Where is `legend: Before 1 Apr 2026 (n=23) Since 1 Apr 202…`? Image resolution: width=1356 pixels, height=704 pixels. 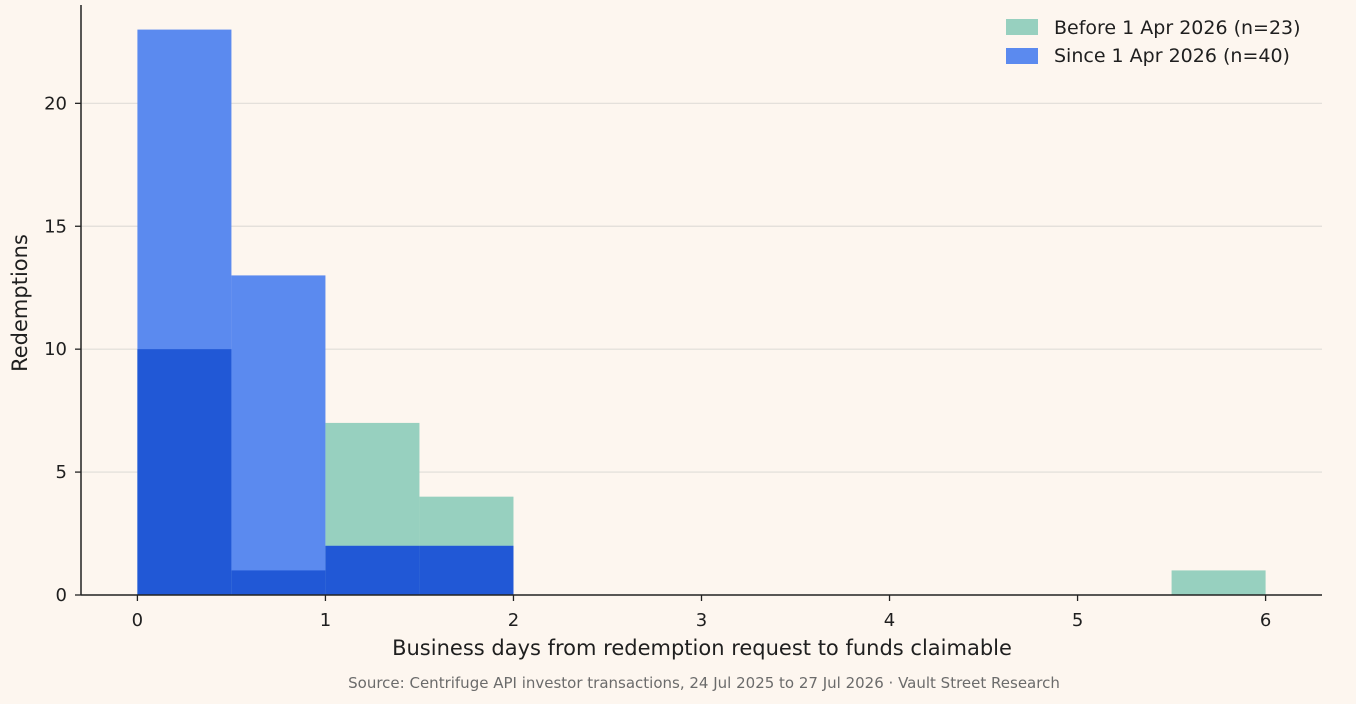
legend: Before 1 Apr 2026 (n=23) Since 1 Apr 202… is located at coordinates (1153, 42).